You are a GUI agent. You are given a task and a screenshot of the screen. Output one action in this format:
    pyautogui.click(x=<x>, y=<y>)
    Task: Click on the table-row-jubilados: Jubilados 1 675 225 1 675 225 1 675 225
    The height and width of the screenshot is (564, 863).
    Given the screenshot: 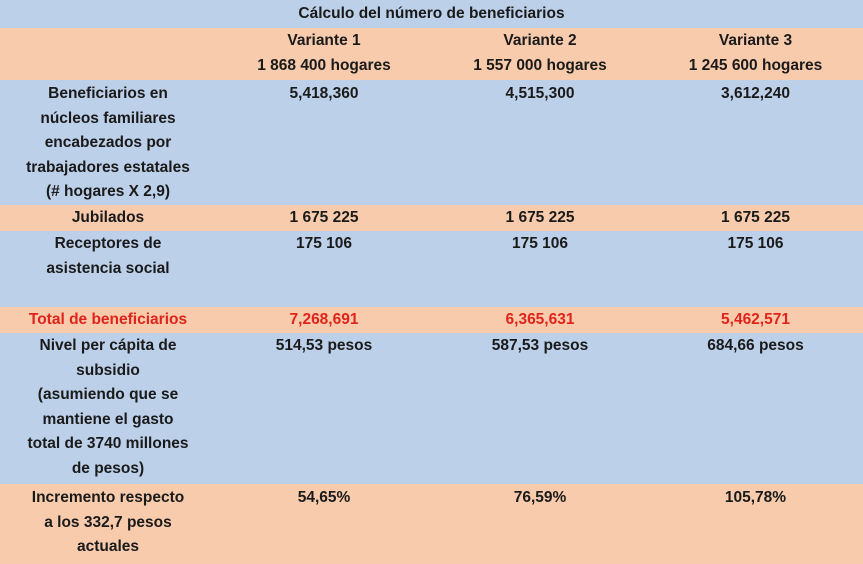 What is the action you would take?
    pyautogui.click(x=431, y=218)
    